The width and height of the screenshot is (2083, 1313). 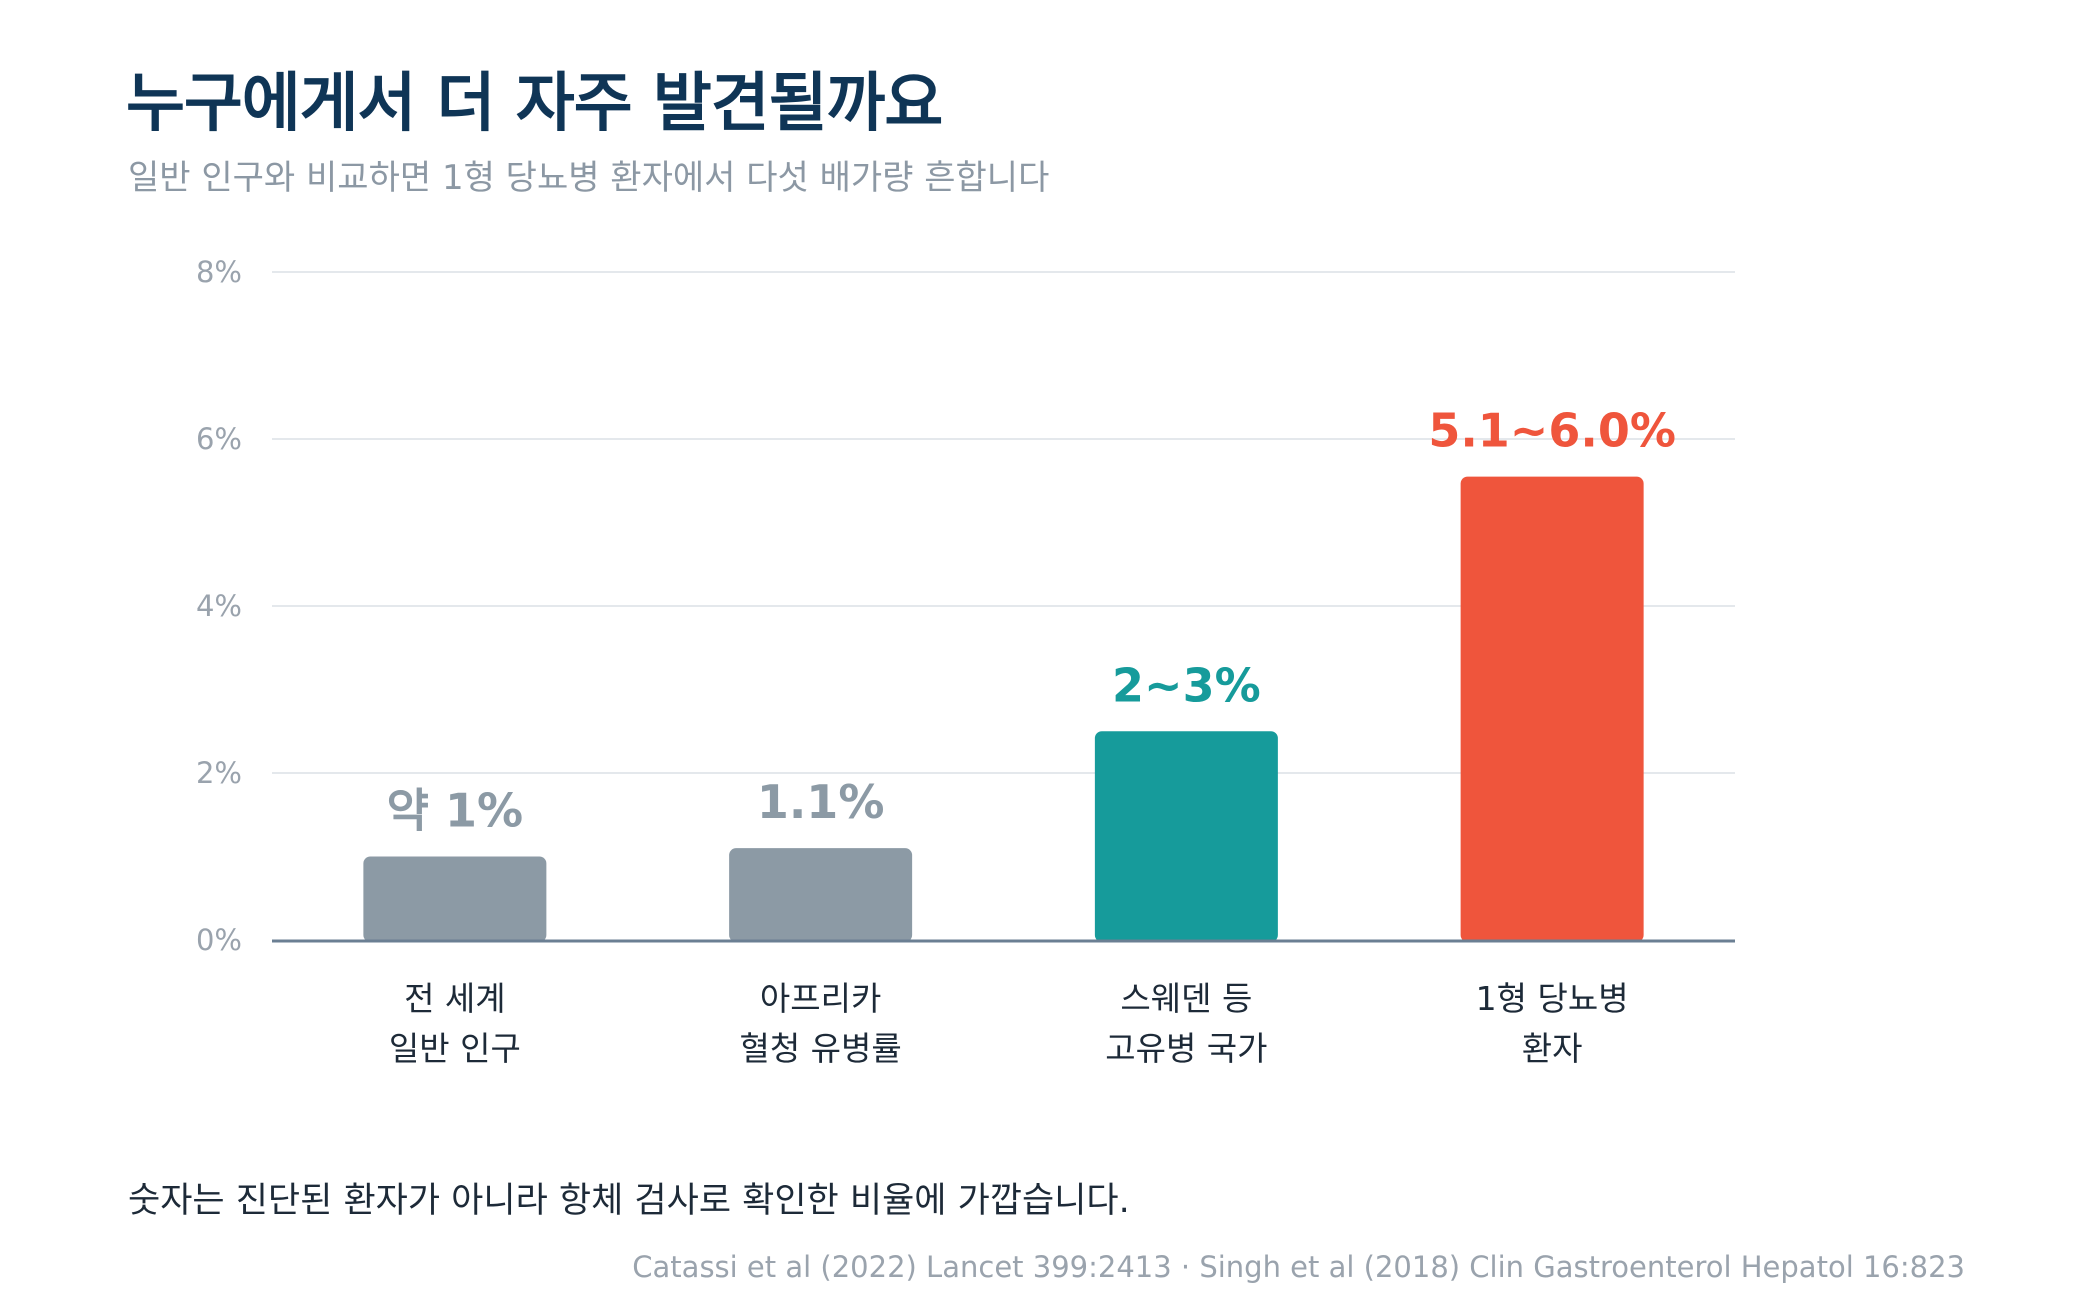 What do you see at coordinates (1186, 1048) in the screenshot?
I see `category-label: 고유병 국가` at bounding box center [1186, 1048].